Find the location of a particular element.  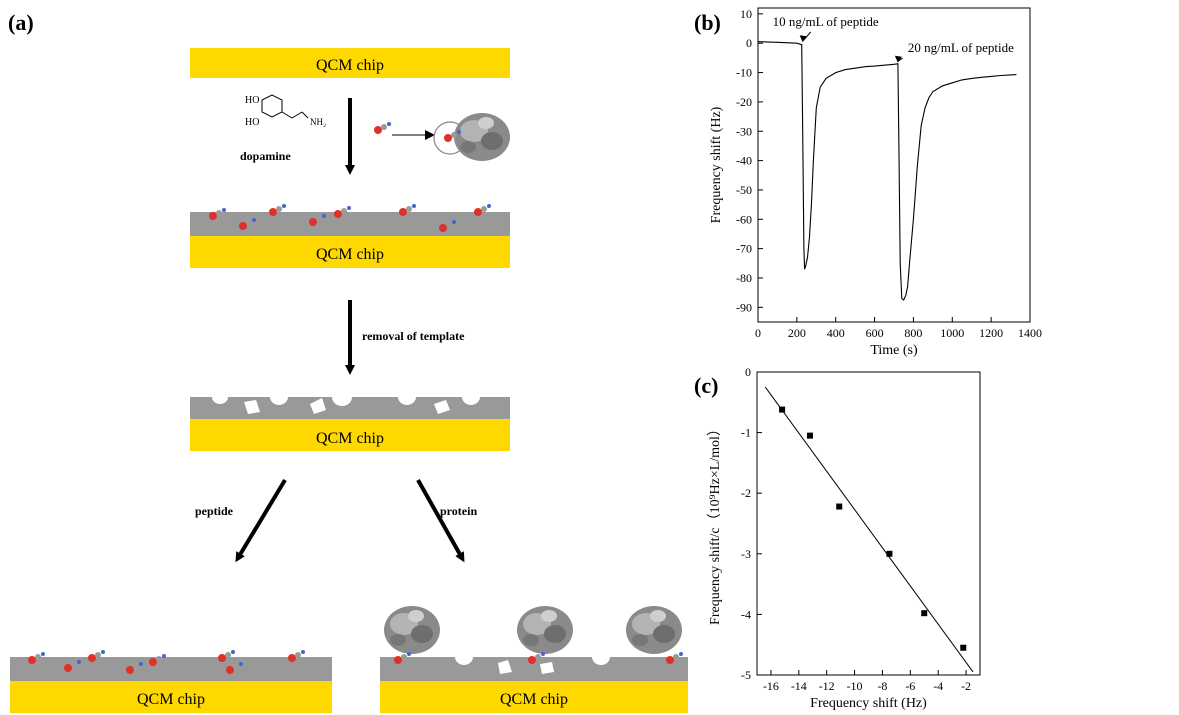

x-tick-label: -2 is located at coordinates (966, 686).